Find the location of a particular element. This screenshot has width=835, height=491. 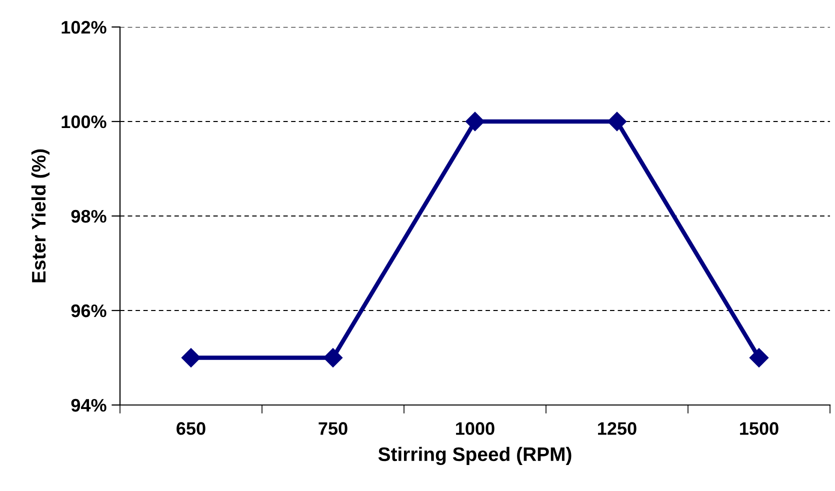

y-tick-label: 96% is located at coordinates (88, 311).